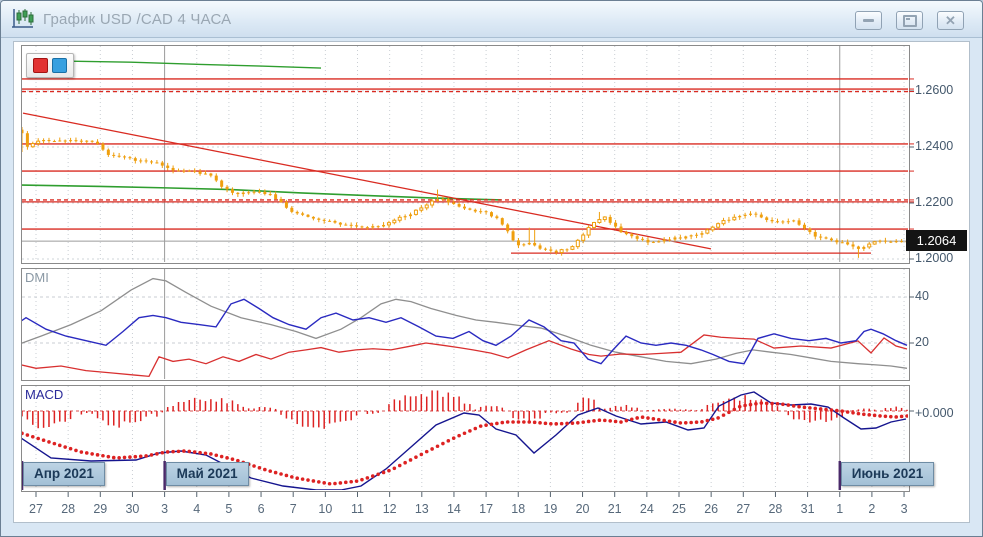 This screenshot has width=983, height=537. What do you see at coordinates (137, 19) in the screenshot?
I see `window-title: График USD /CAD 4 ЧАСА` at bounding box center [137, 19].